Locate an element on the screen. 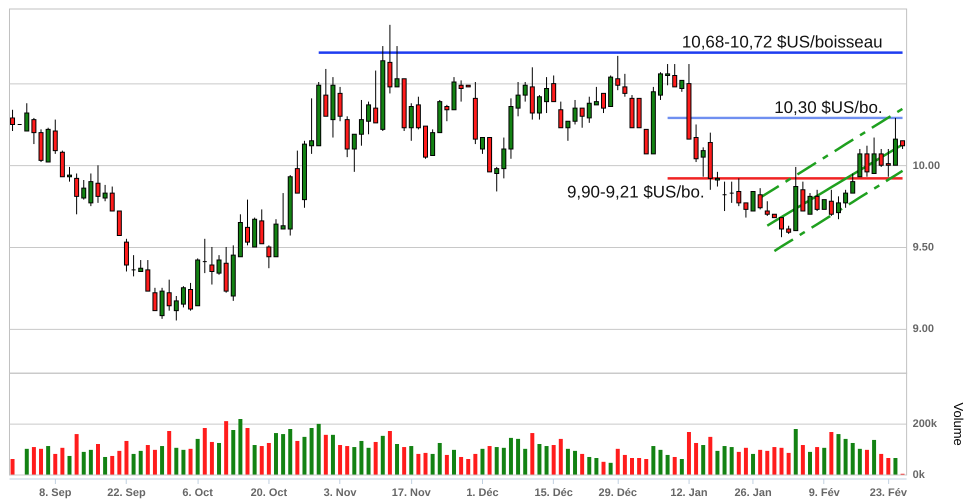 The width and height of the screenshot is (964, 504). x-tick-label: 1. Déc is located at coordinates (482, 492).